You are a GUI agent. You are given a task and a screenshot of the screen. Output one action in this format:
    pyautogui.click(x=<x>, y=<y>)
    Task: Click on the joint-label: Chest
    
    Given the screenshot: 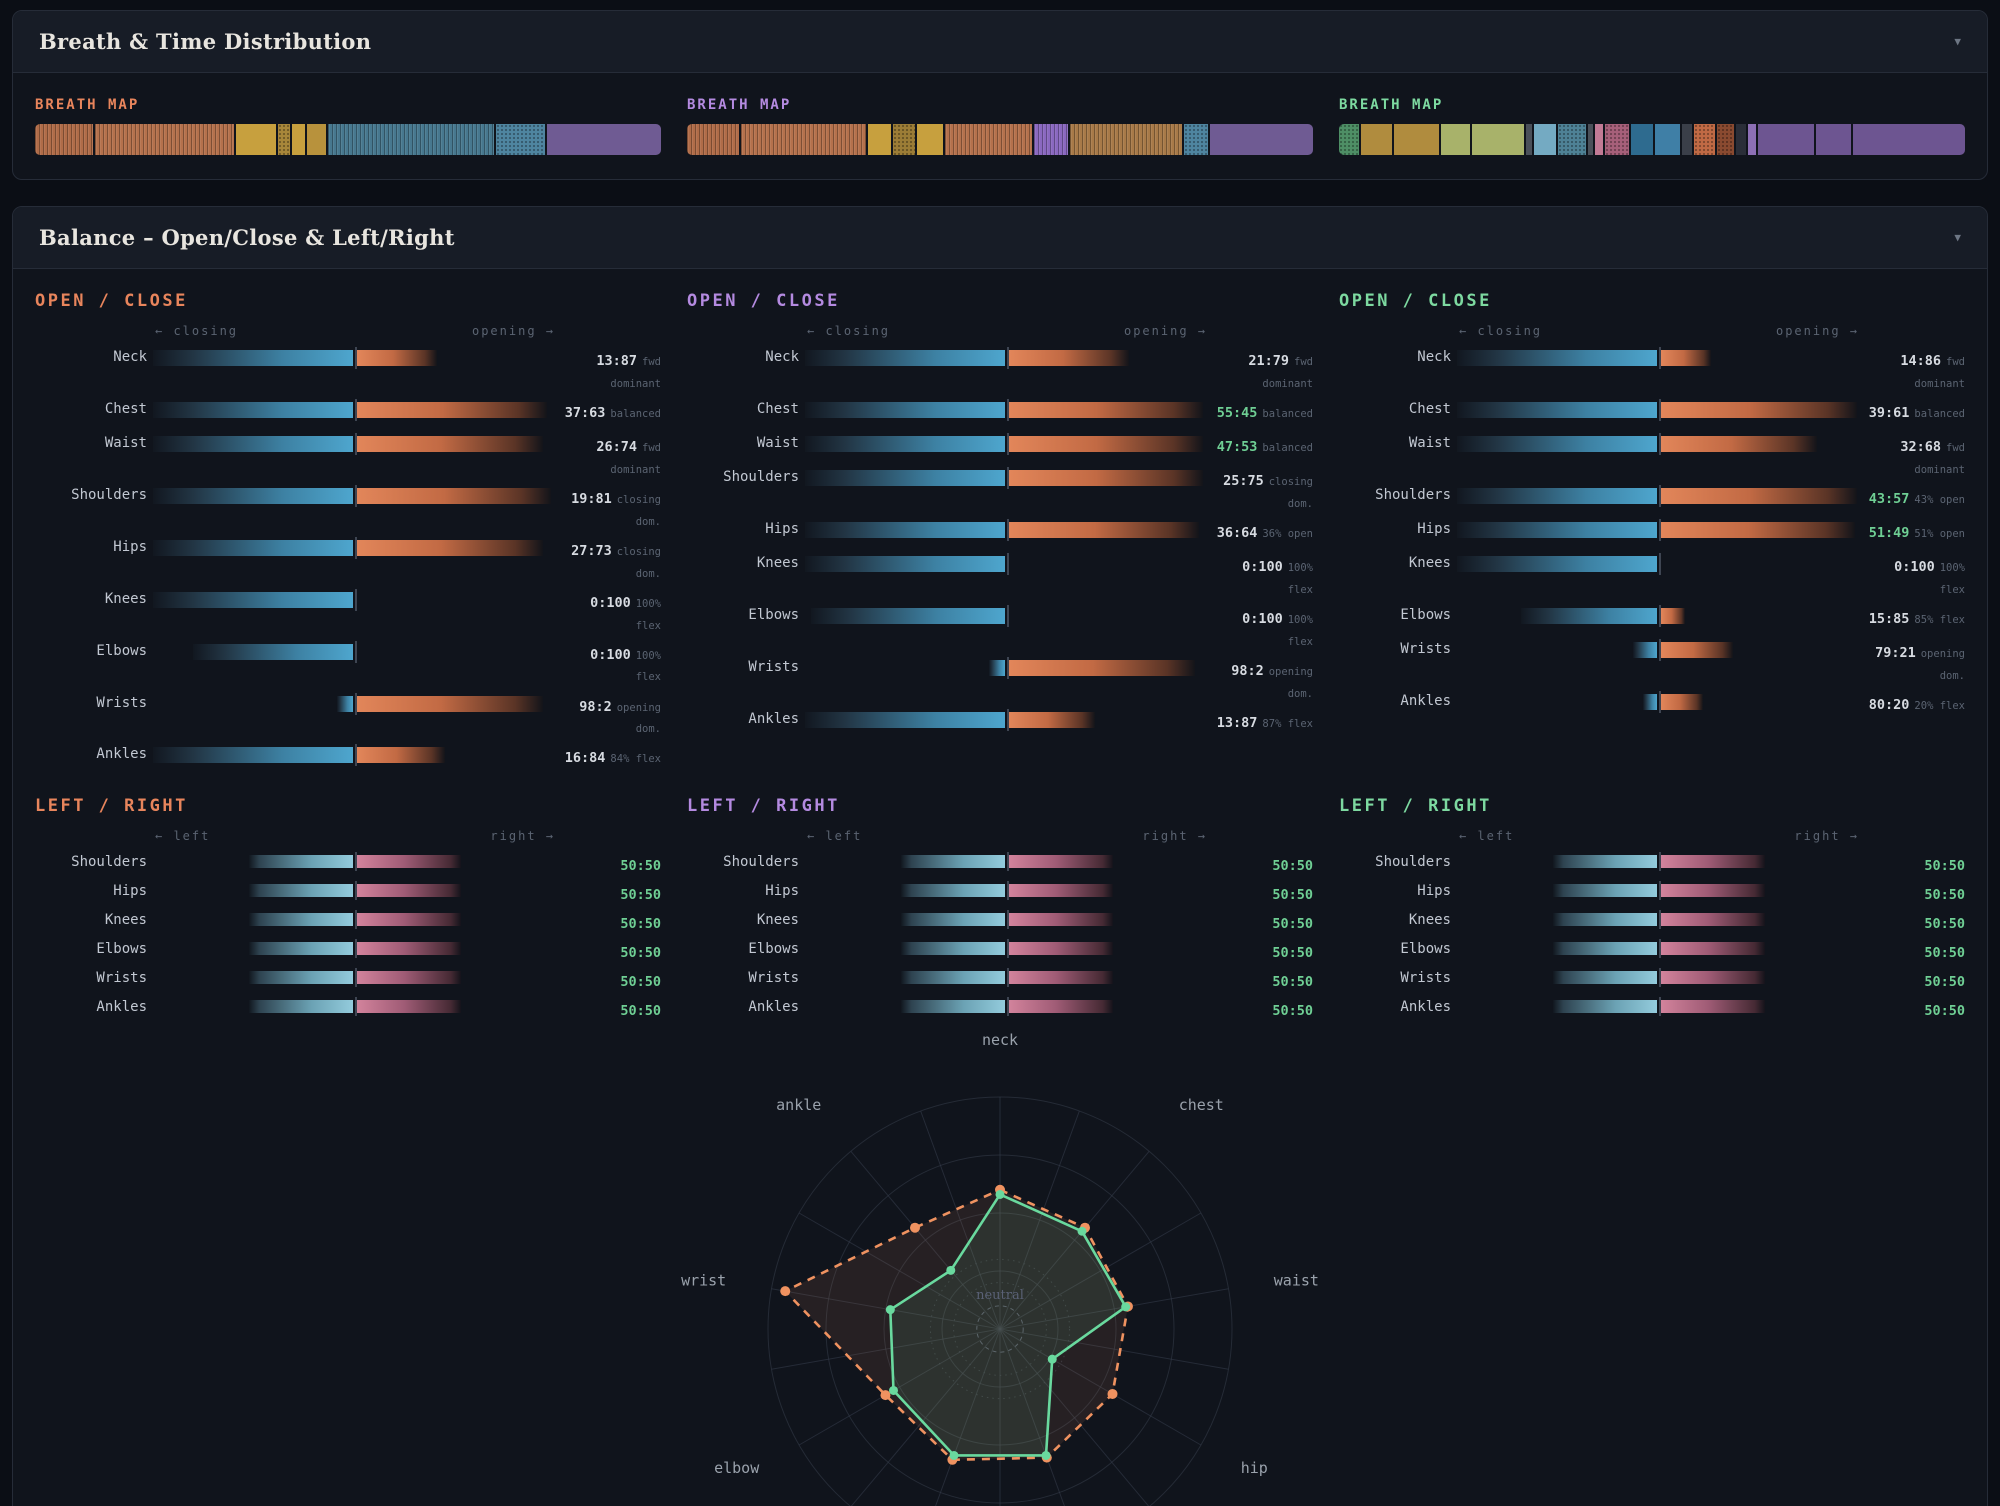 What is the action you would take?
    pyautogui.click(x=125, y=408)
    